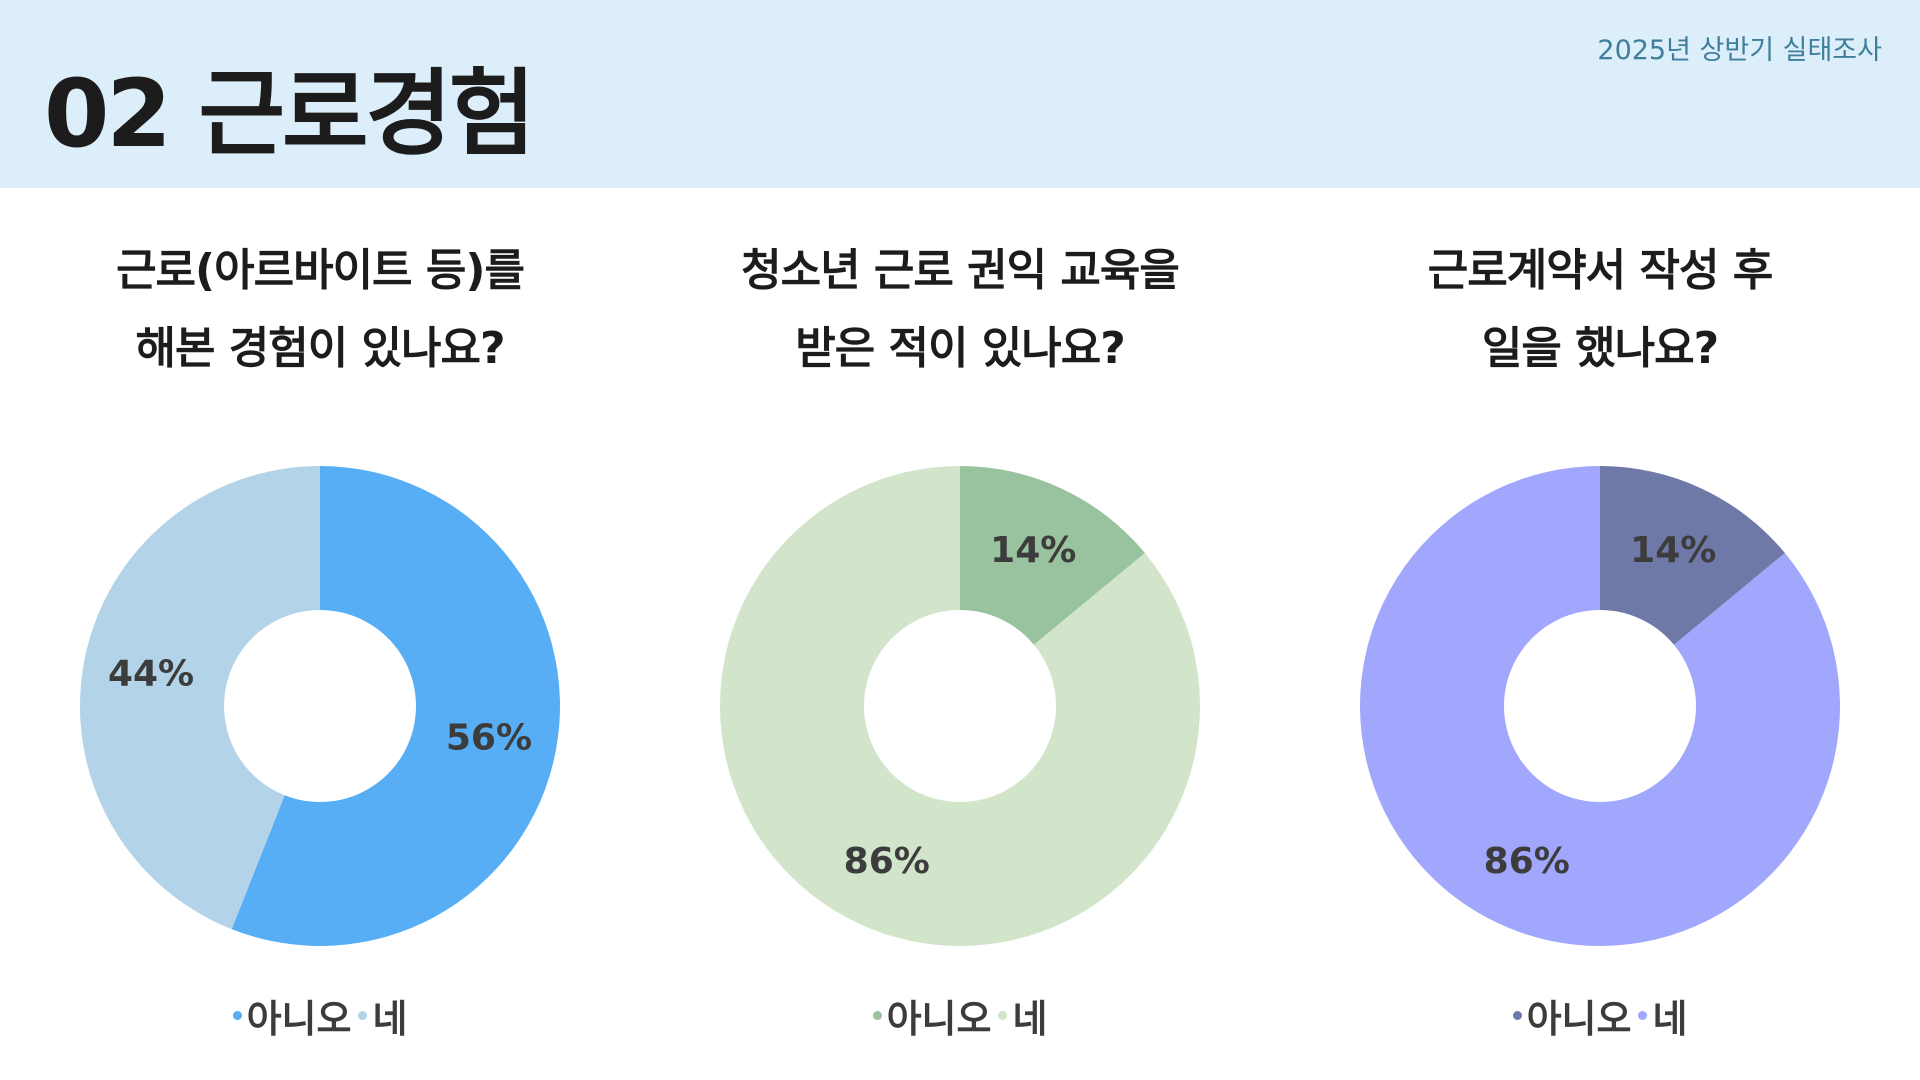  What do you see at coordinates (320, 310) in the screenshot?
I see `chart-question: 근로(아르바이트 등)를 해본 경험이 있나요?` at bounding box center [320, 310].